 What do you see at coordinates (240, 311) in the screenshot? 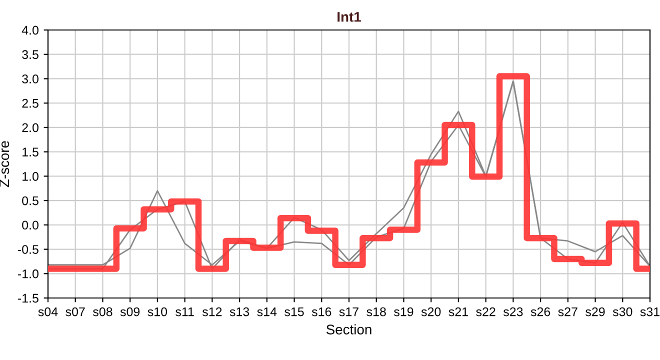
I see `x-tick-label: s13` at bounding box center [240, 311].